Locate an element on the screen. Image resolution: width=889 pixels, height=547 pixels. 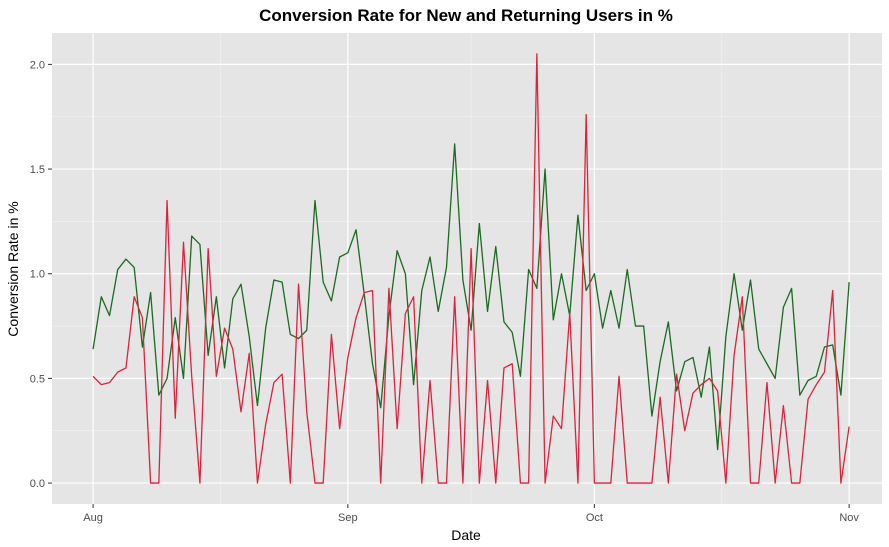
y-axis: 0.0 0.5 1.0 1.5 2.0 is located at coordinates (41, 274).